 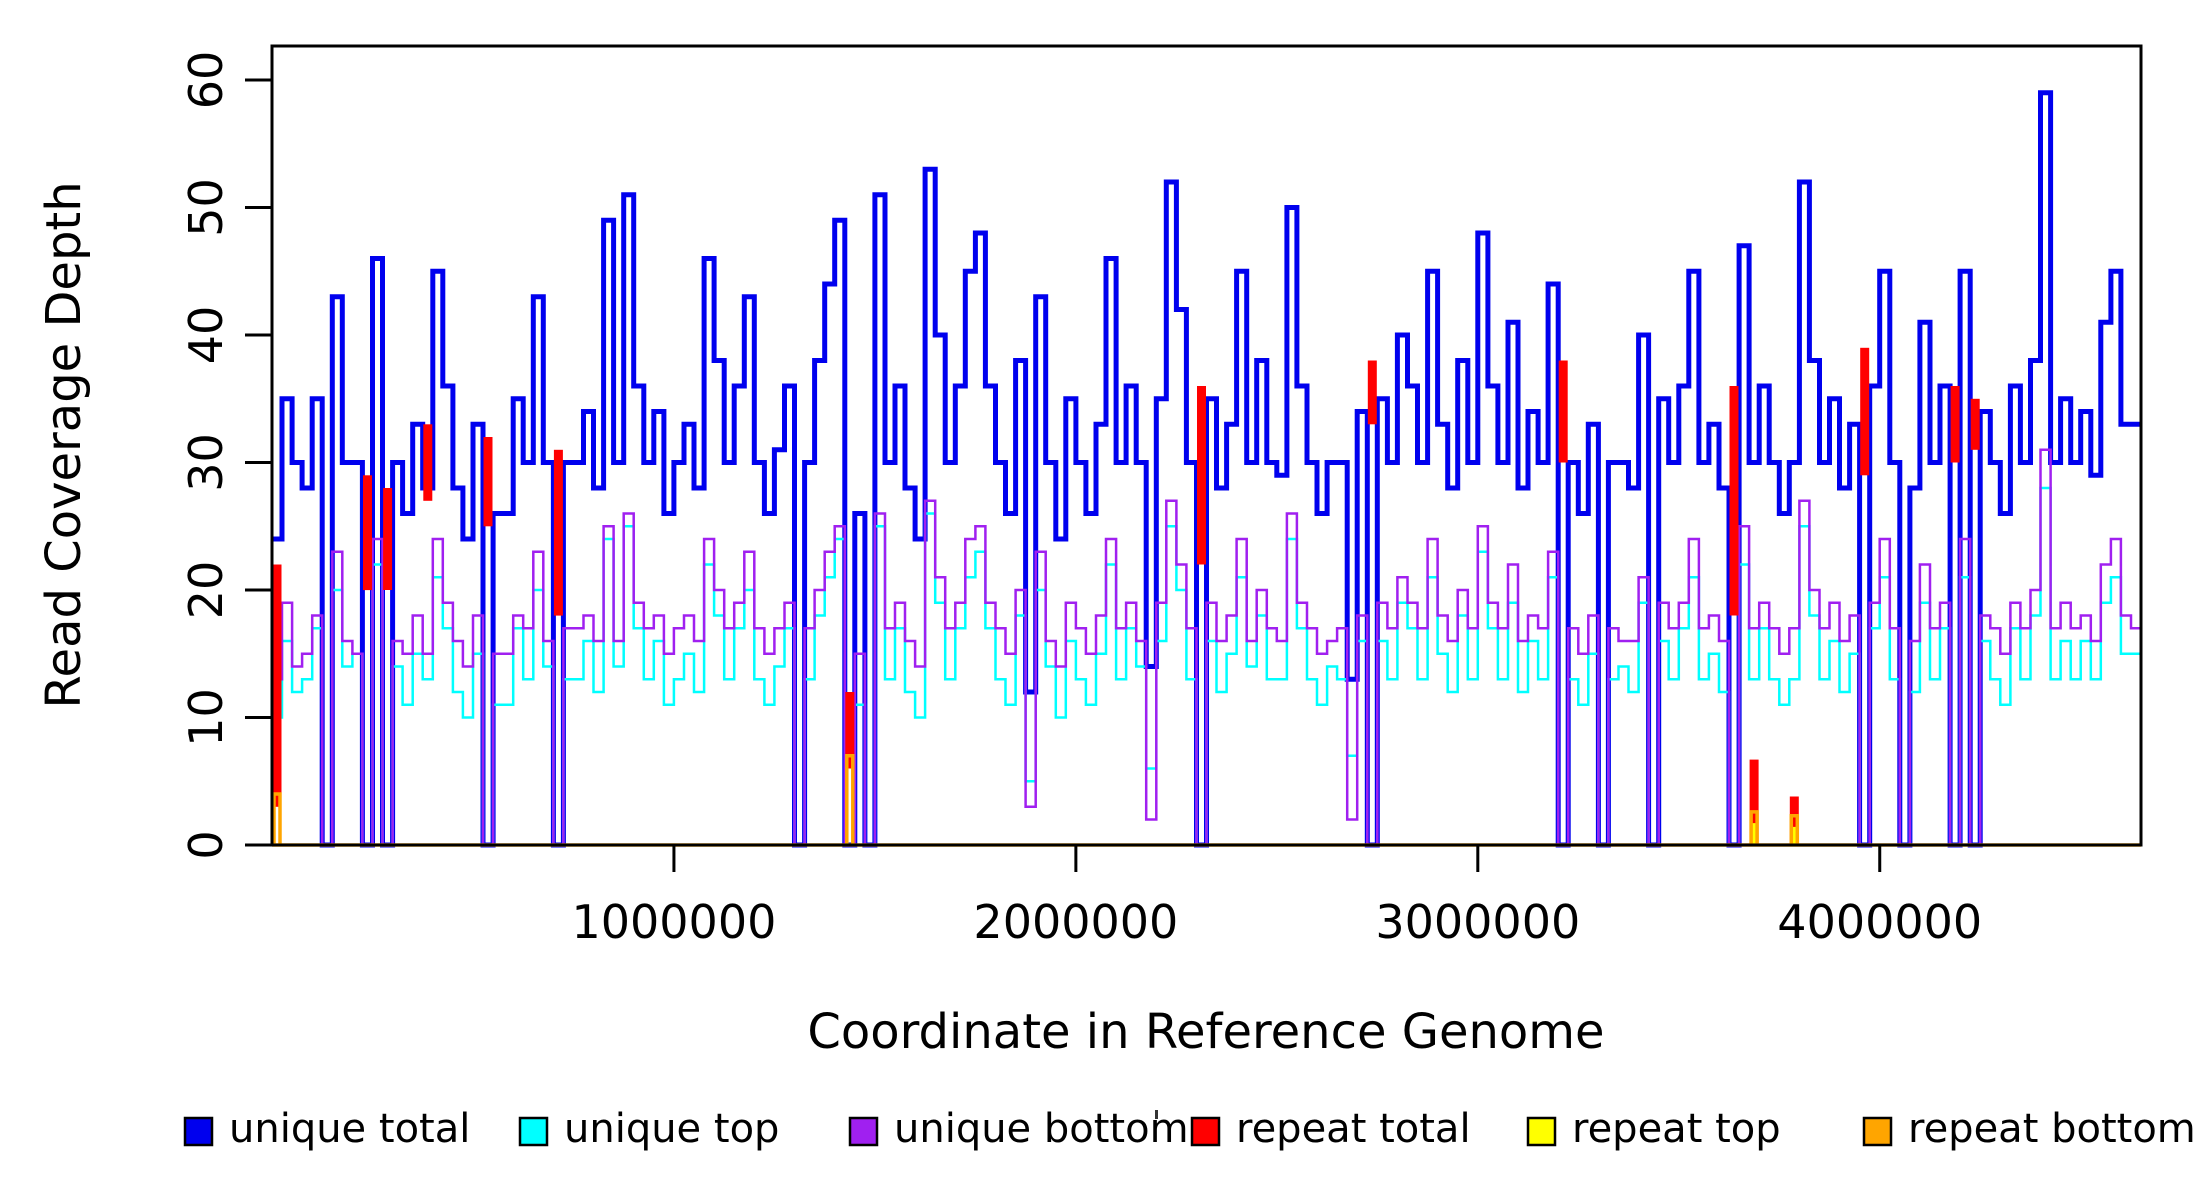 I want to click on legend-label: unique top, so click(x=671, y=1129).